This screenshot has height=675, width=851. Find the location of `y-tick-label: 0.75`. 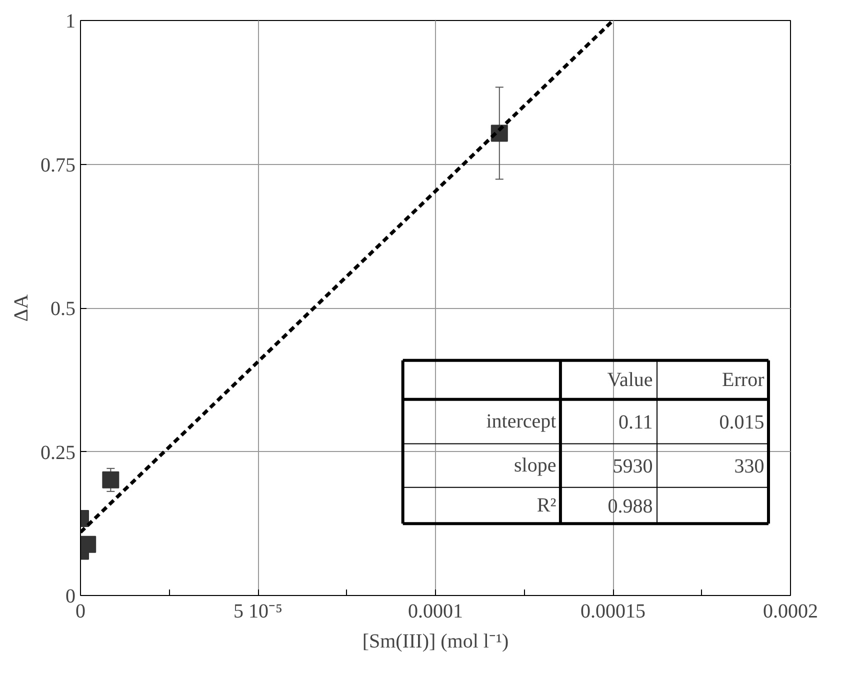

y-tick-label: 0.75 is located at coordinates (58, 165).